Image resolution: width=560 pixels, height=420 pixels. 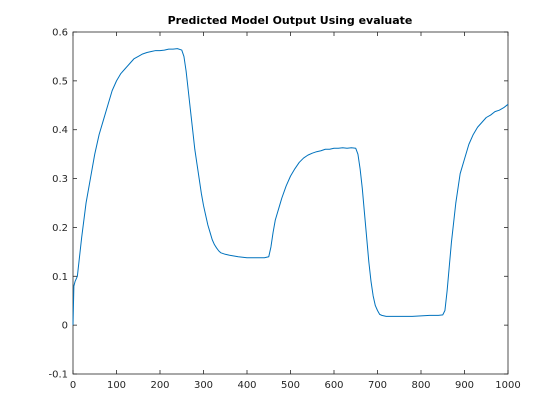 What do you see at coordinates (65, 326) in the screenshot?
I see `y-tick-label: 0` at bounding box center [65, 326].